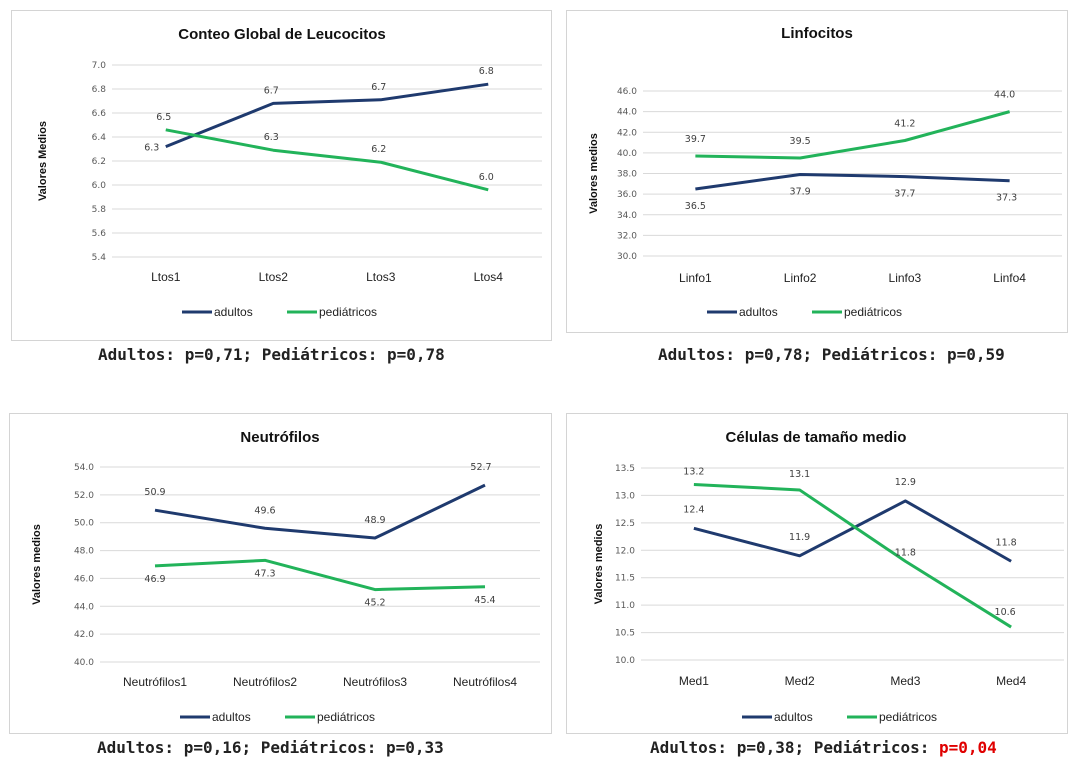 The width and height of the screenshot is (1076, 769). I want to click on x-tick-label: Ltos1, so click(166, 277).